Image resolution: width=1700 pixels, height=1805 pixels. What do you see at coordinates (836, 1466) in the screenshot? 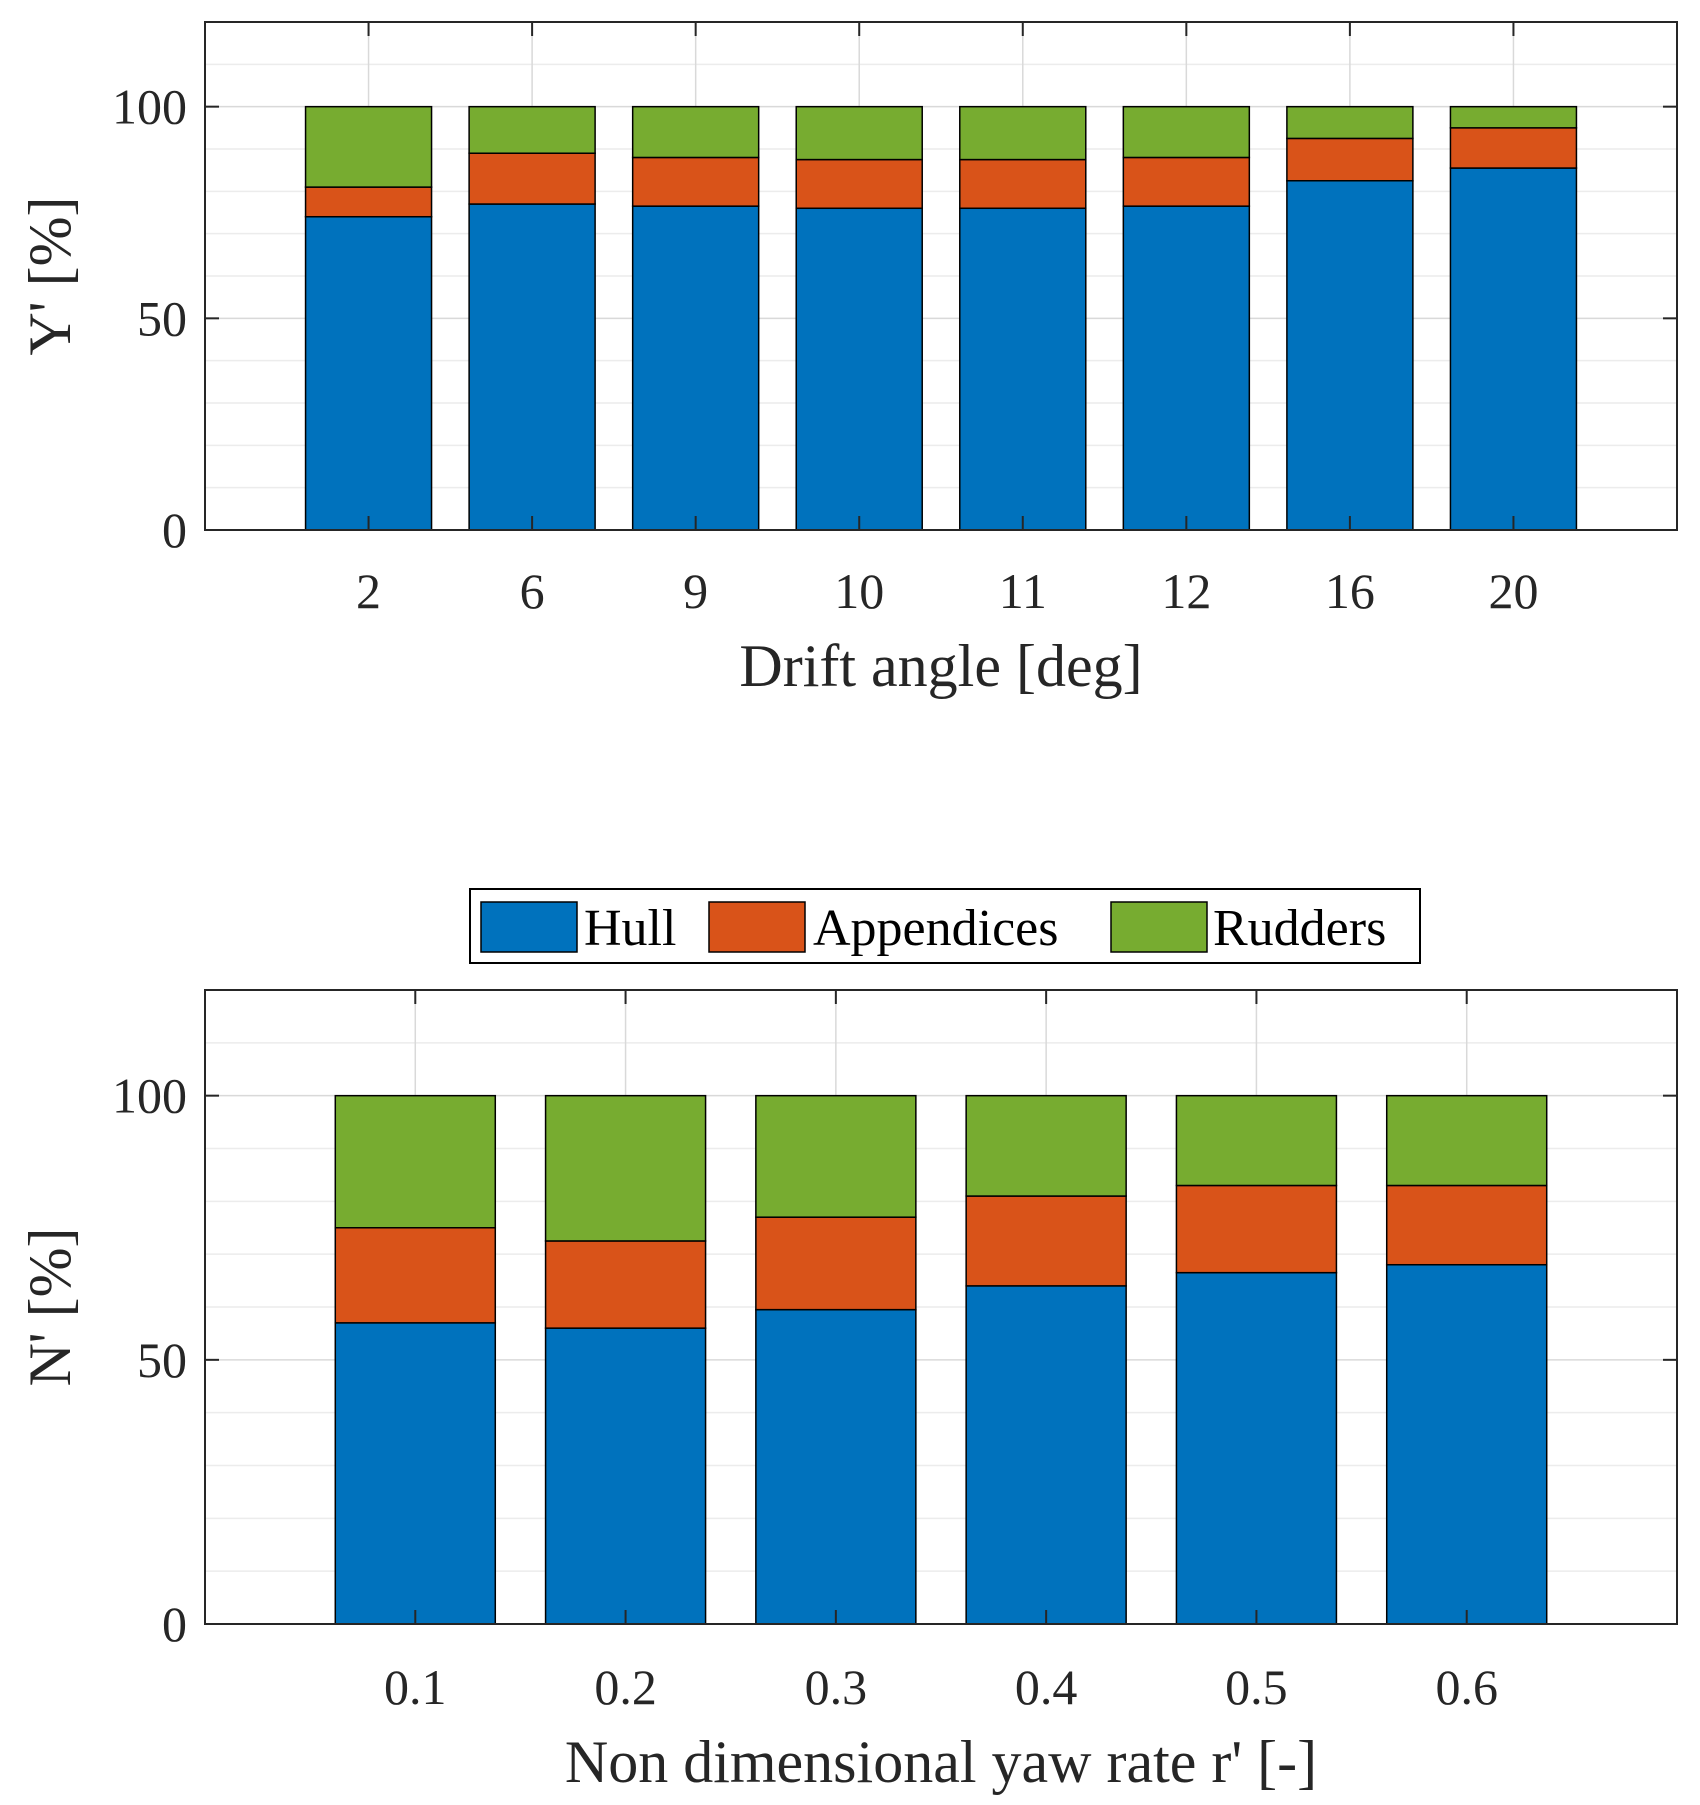
I see `yaw-rate-bar-hull-0.3` at bounding box center [836, 1466].